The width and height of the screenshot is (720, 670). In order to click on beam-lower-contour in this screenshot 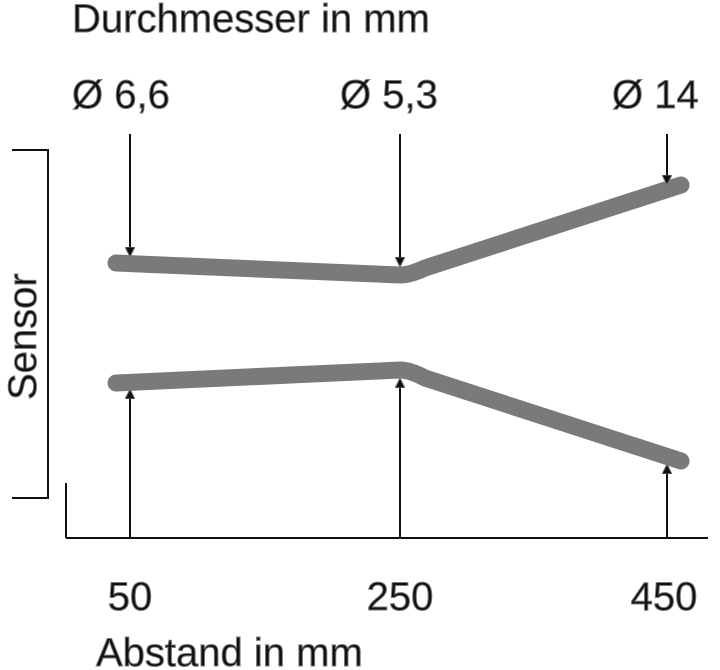, I will do `click(398, 415)`.